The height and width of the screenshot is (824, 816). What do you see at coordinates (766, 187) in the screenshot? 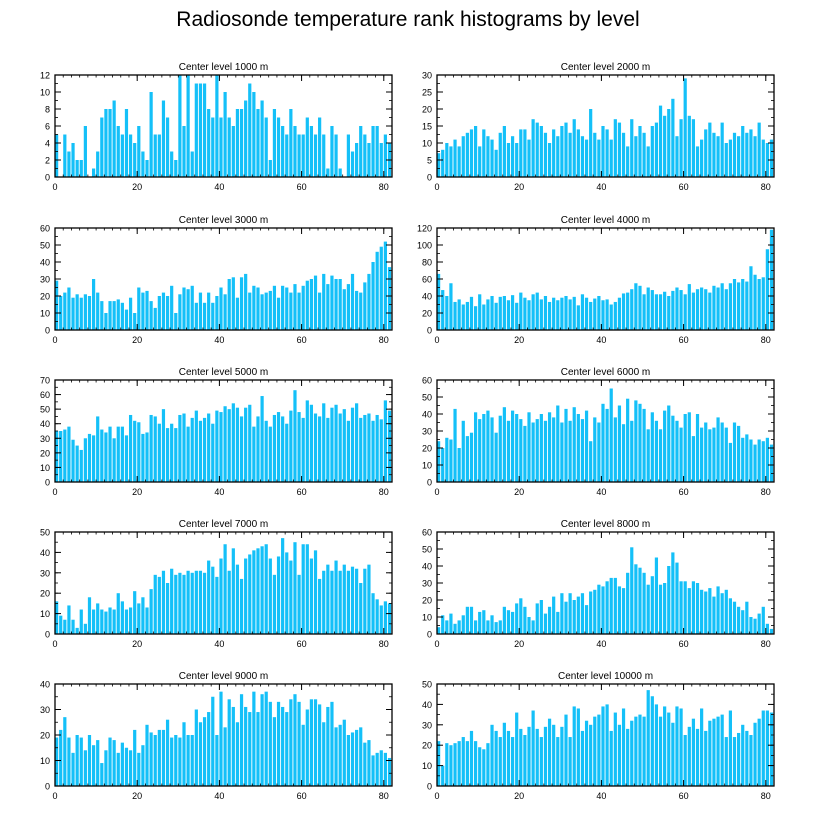
I see `x-tick-label: 80` at bounding box center [766, 187].